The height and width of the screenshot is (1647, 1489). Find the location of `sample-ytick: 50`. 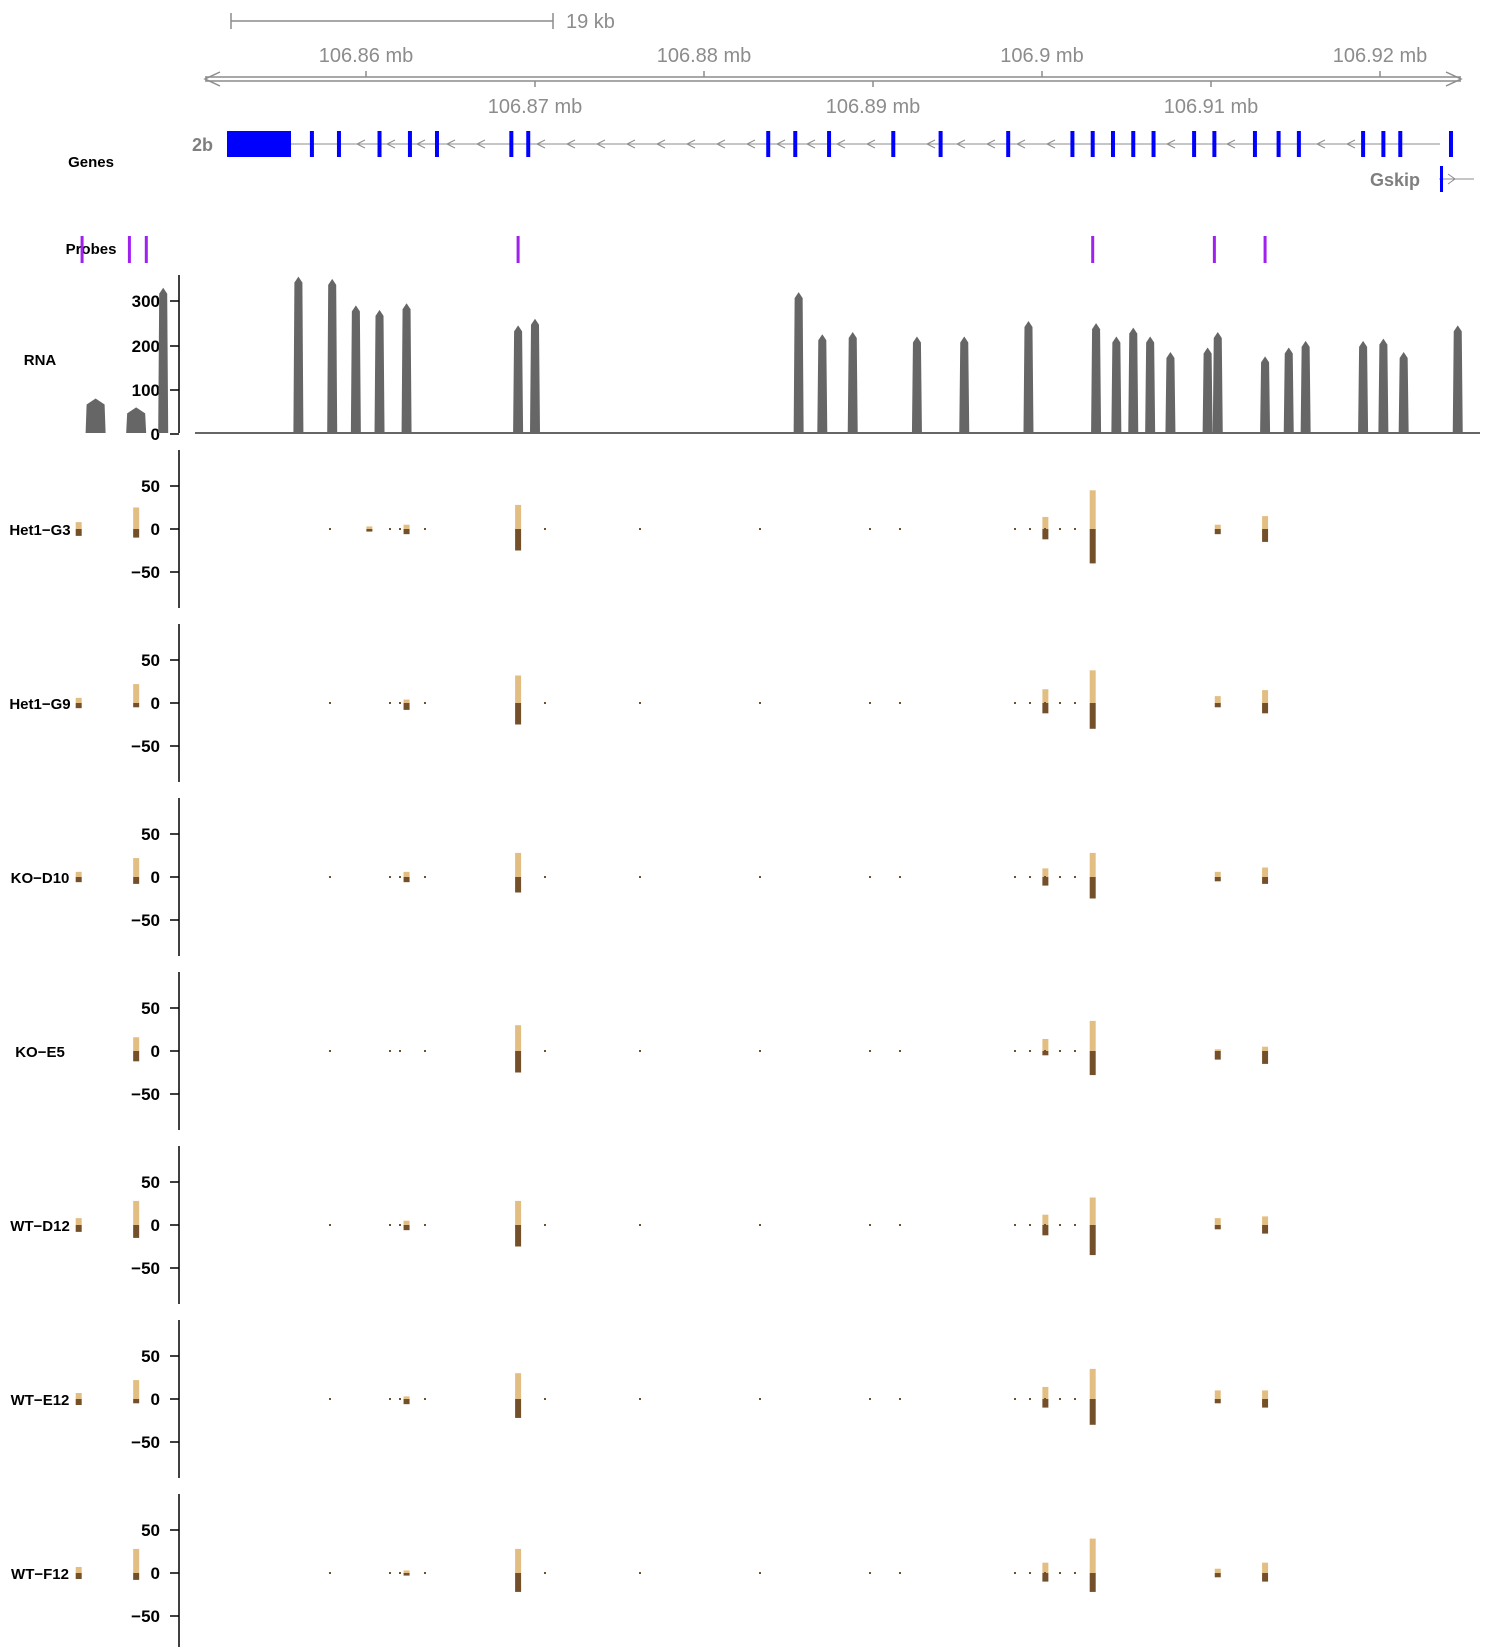

sample-ytick: 50 is located at coordinates (150, 834).